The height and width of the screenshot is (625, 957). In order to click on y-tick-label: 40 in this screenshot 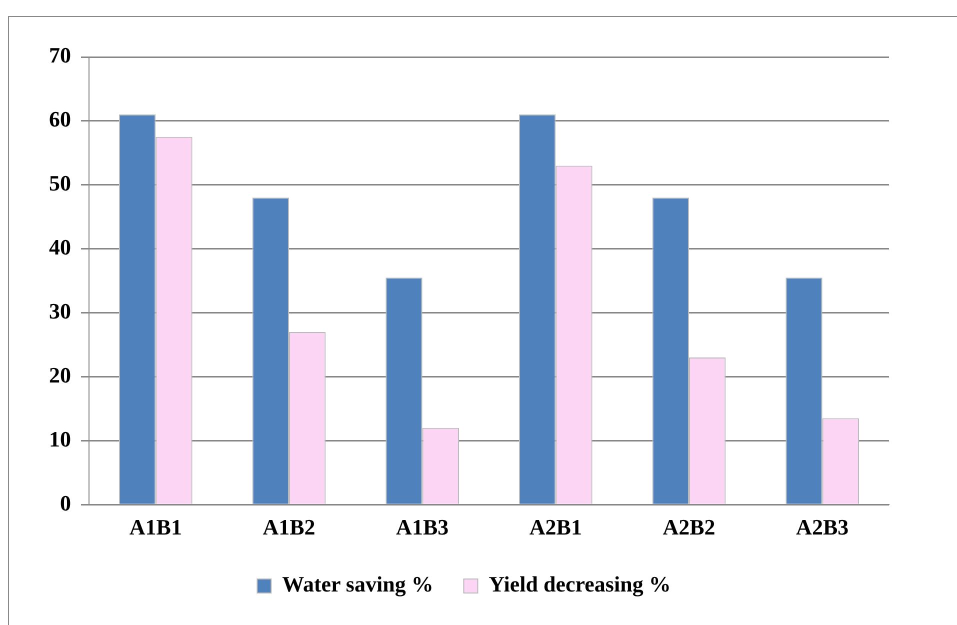, I will do `click(60, 247)`.